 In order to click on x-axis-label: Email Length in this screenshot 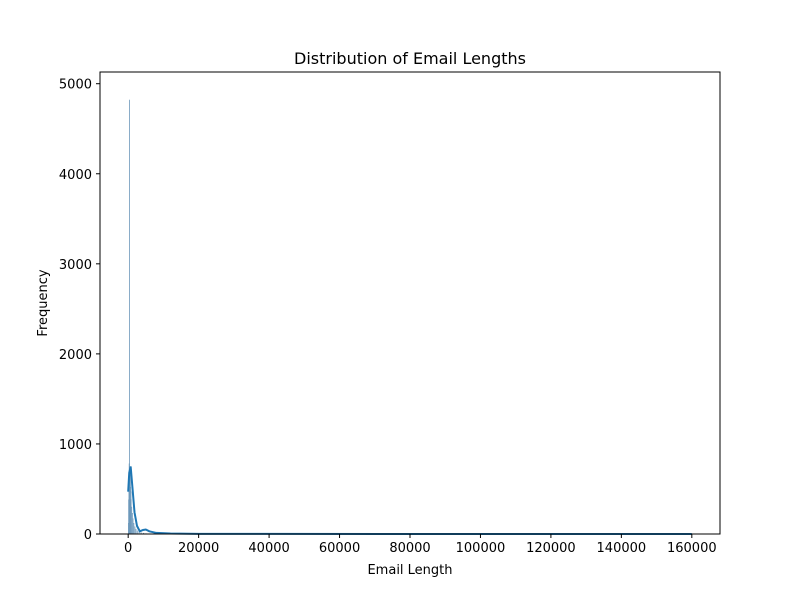, I will do `click(409, 570)`.